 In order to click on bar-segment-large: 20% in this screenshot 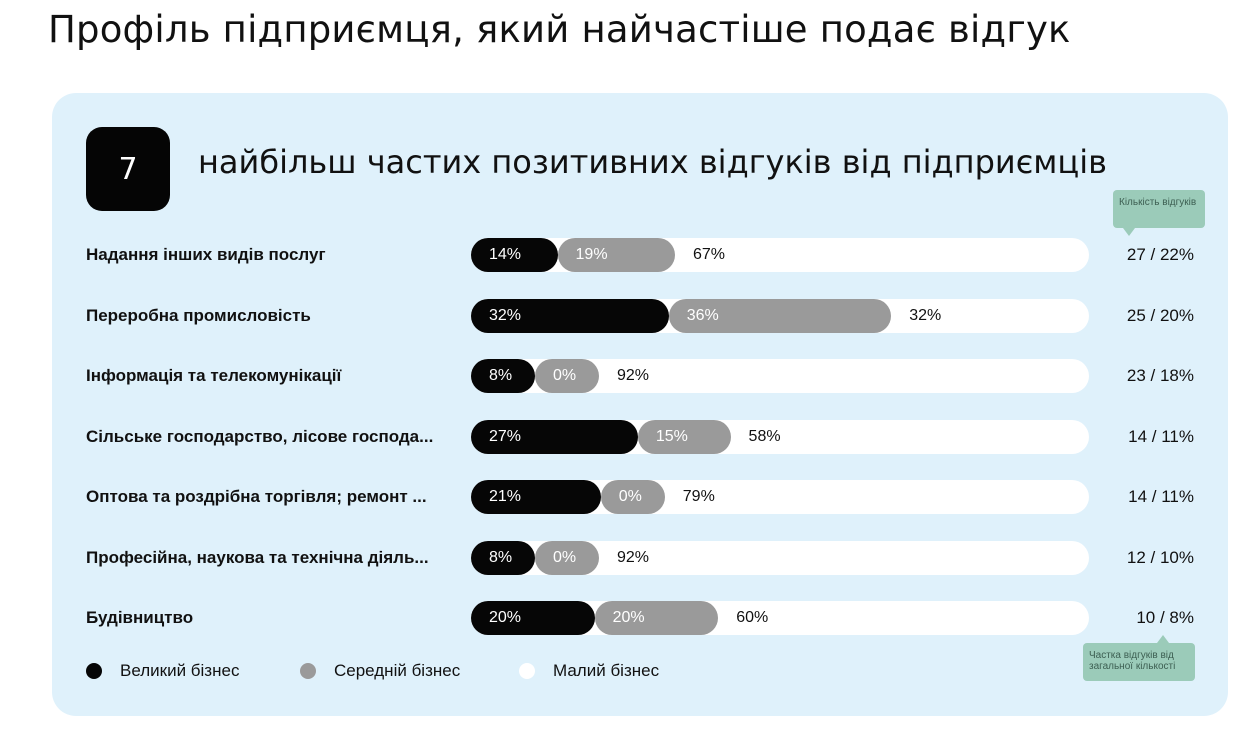, I will do `click(533, 618)`.